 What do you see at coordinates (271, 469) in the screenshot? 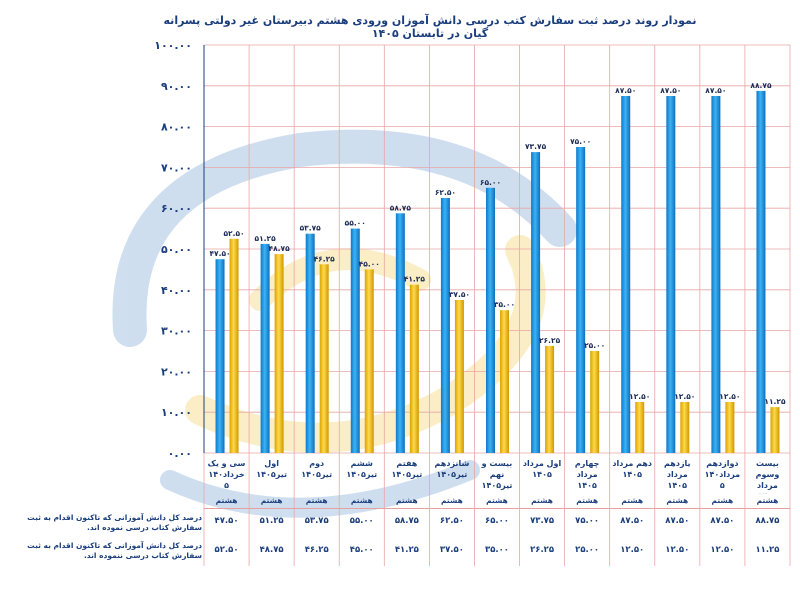
I see `x-category-label: اول تیر۱۴۰۵` at bounding box center [271, 469].